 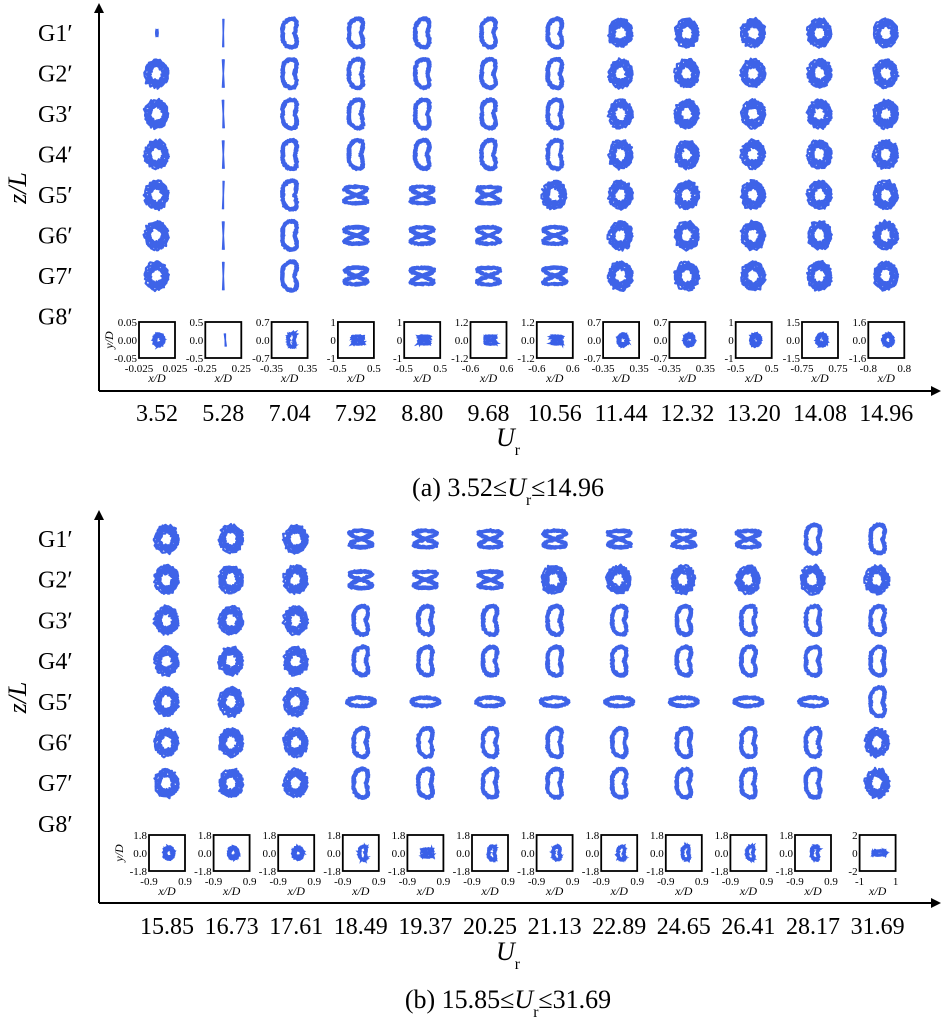 I want to click on inset-ytick-bottom: -0.5, so click(x=195, y=359).